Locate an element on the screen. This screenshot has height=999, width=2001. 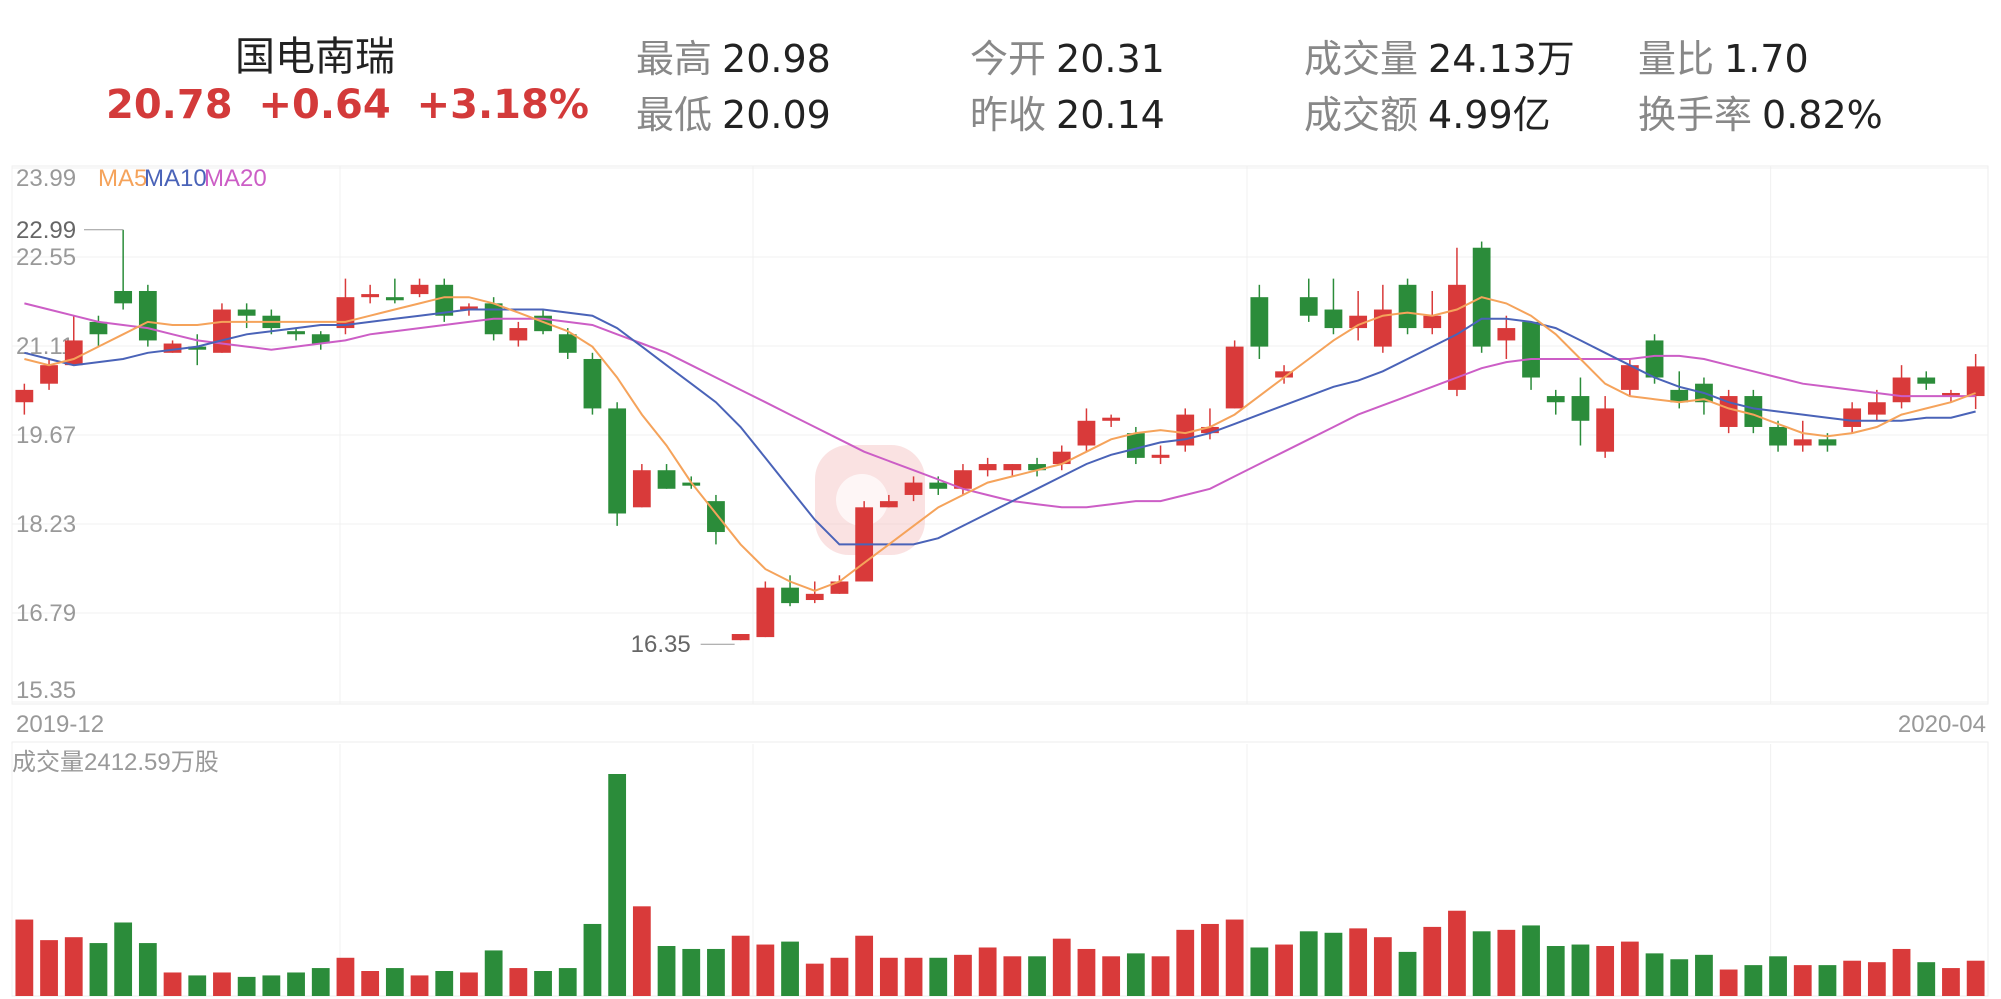
stat-label: 成交量 is located at coordinates (1361, 59).